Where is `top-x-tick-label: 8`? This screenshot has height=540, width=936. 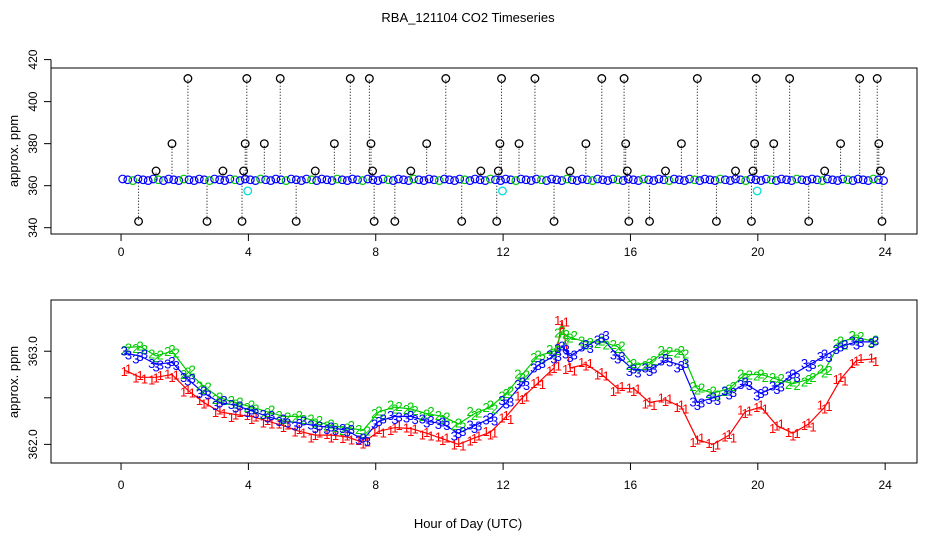 top-x-tick-label: 8 is located at coordinates (375, 252).